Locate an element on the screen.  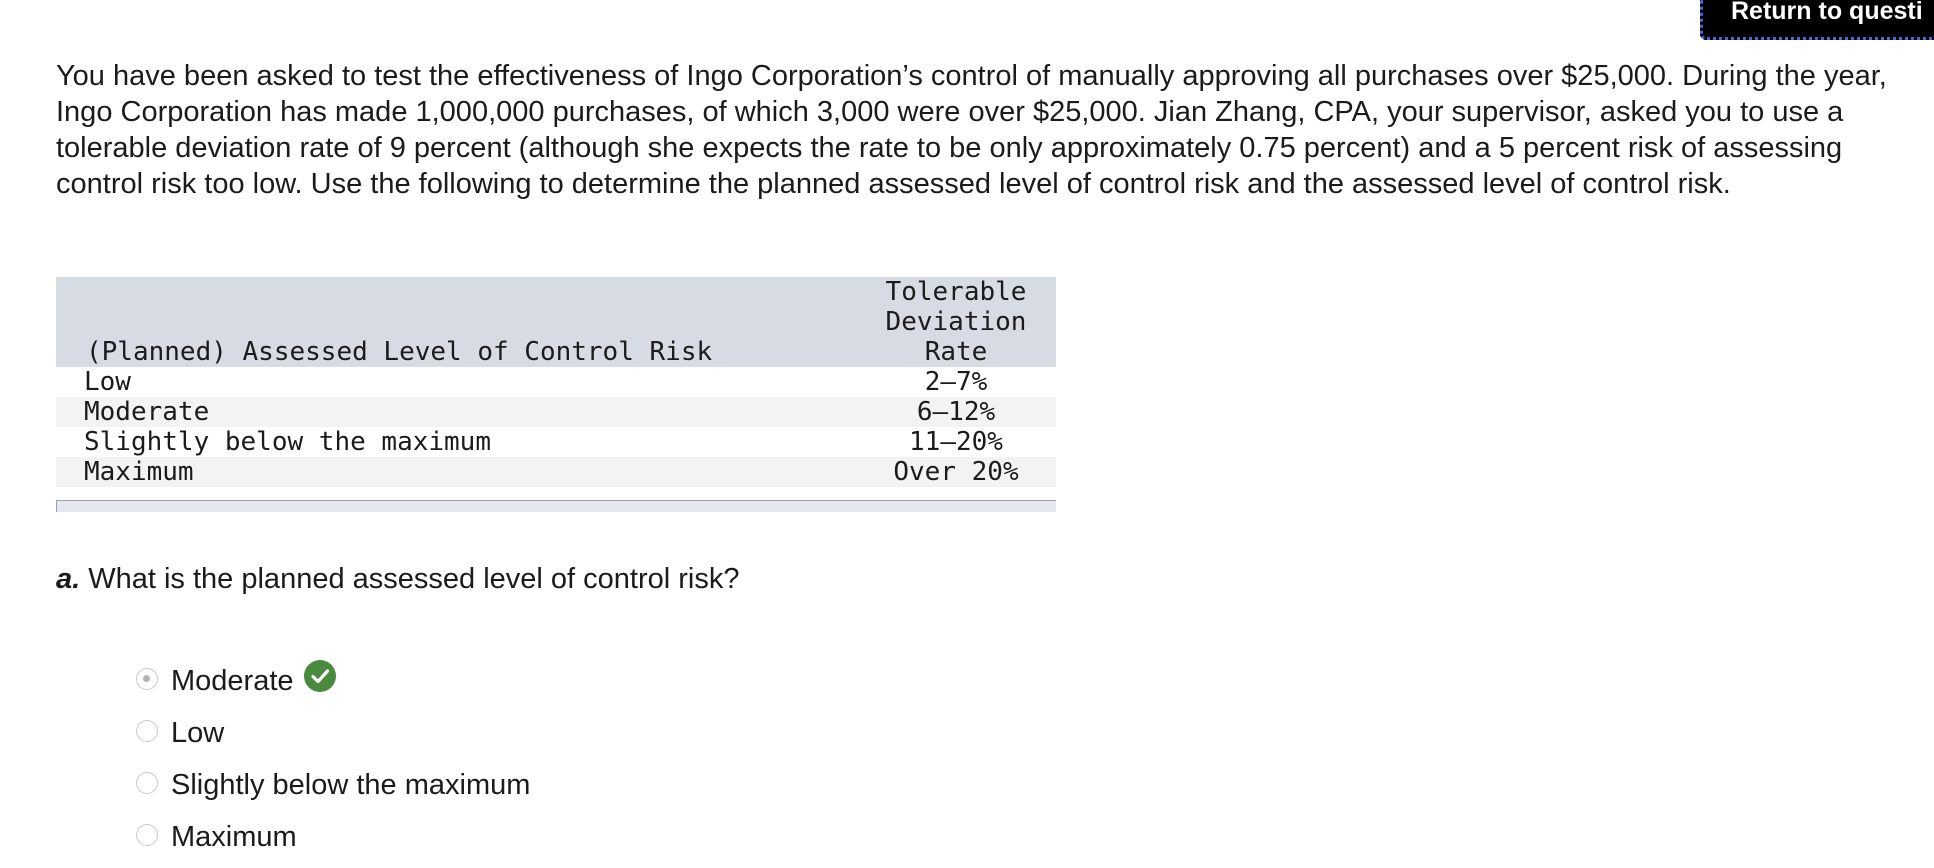
deviation-rate-cell: 2–7% is located at coordinates (956, 382).